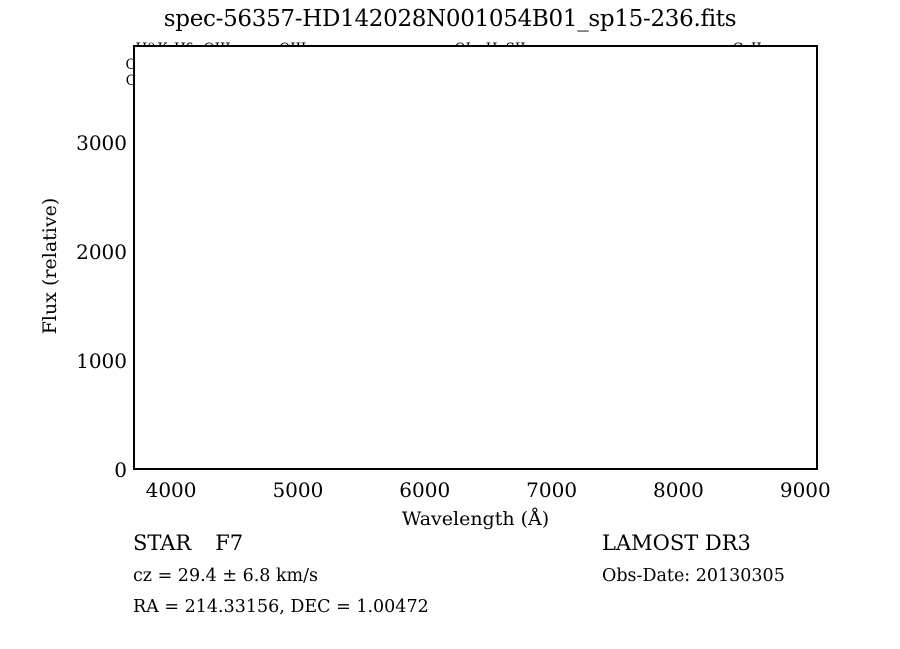  Describe the element at coordinates (482, 493) in the screenshot. I see `x-axis-ticks: 4000 5000 6000 7000 8000 9000` at that location.